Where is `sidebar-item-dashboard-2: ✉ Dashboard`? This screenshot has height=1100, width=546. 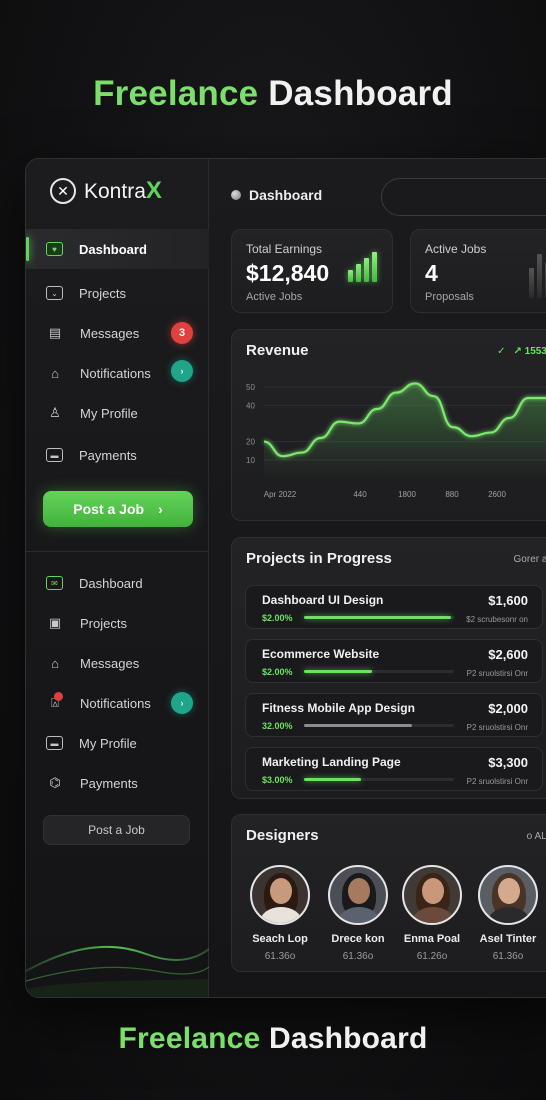 sidebar-item-dashboard-2: ✉ Dashboard is located at coordinates (117, 583).